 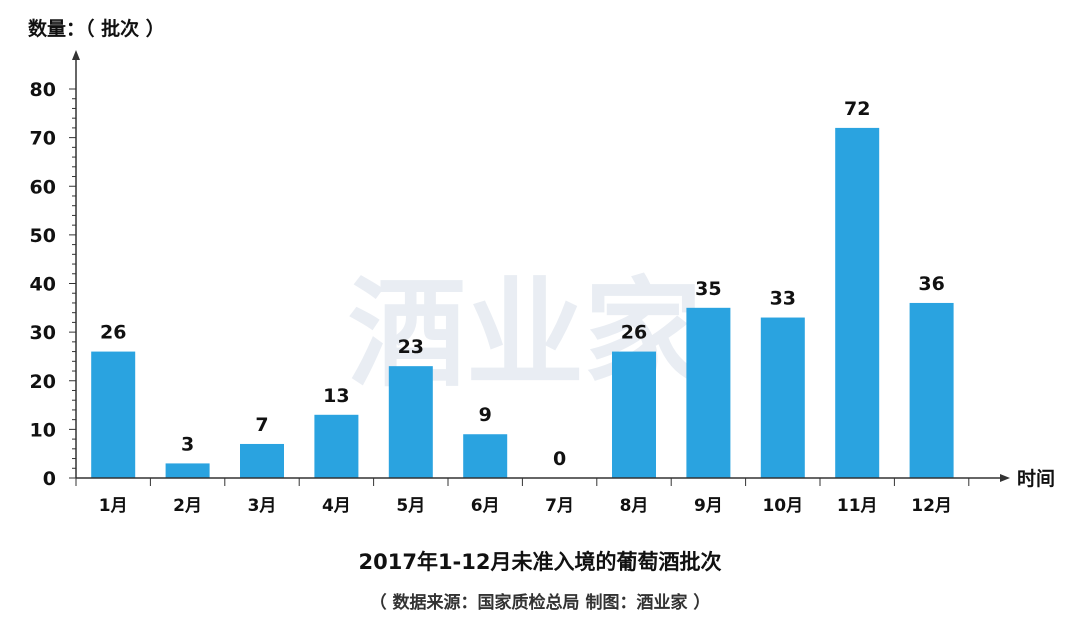 I want to click on chart-subtitle: （ 数据来源：国家质检总局 制图：酒业家 ）, so click(x=540, y=603).